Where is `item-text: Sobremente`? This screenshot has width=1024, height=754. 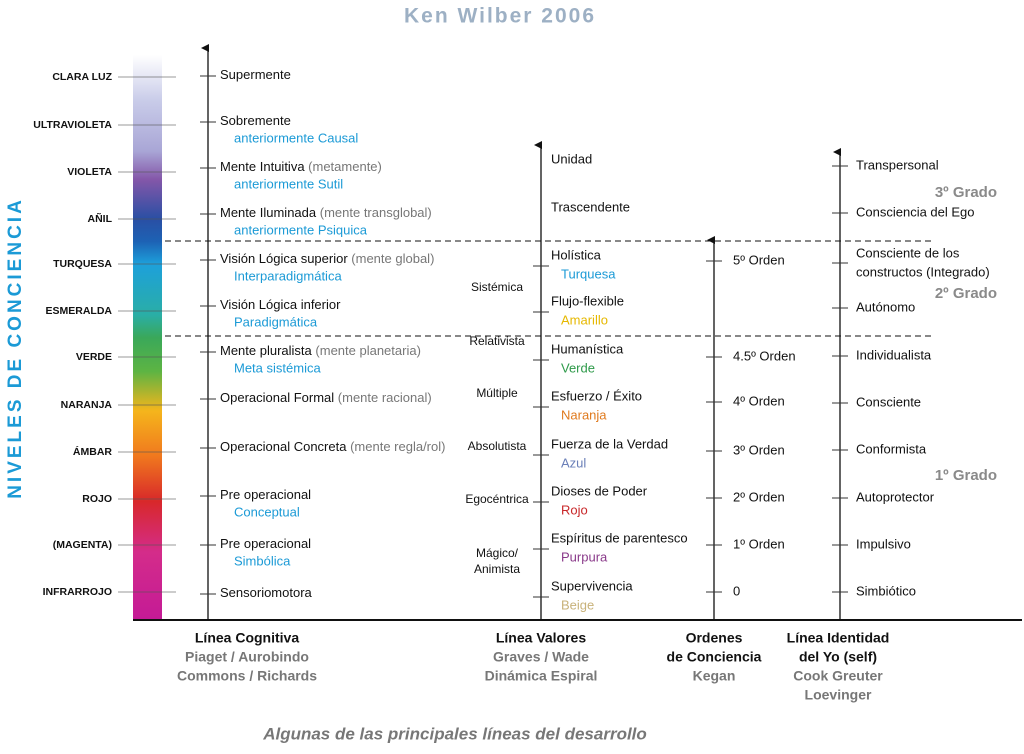
item-text: Sobremente is located at coordinates (255, 120).